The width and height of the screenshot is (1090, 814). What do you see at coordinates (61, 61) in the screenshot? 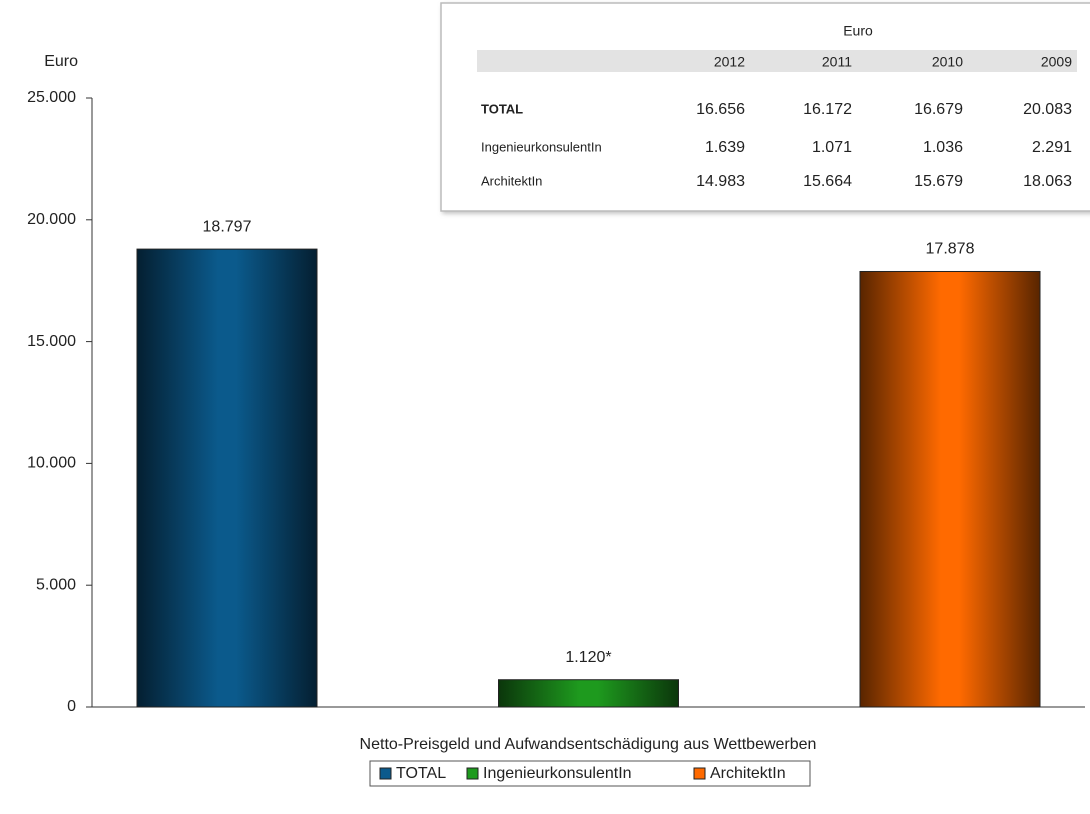
I see `y-axis-label: Euro` at bounding box center [61, 61].